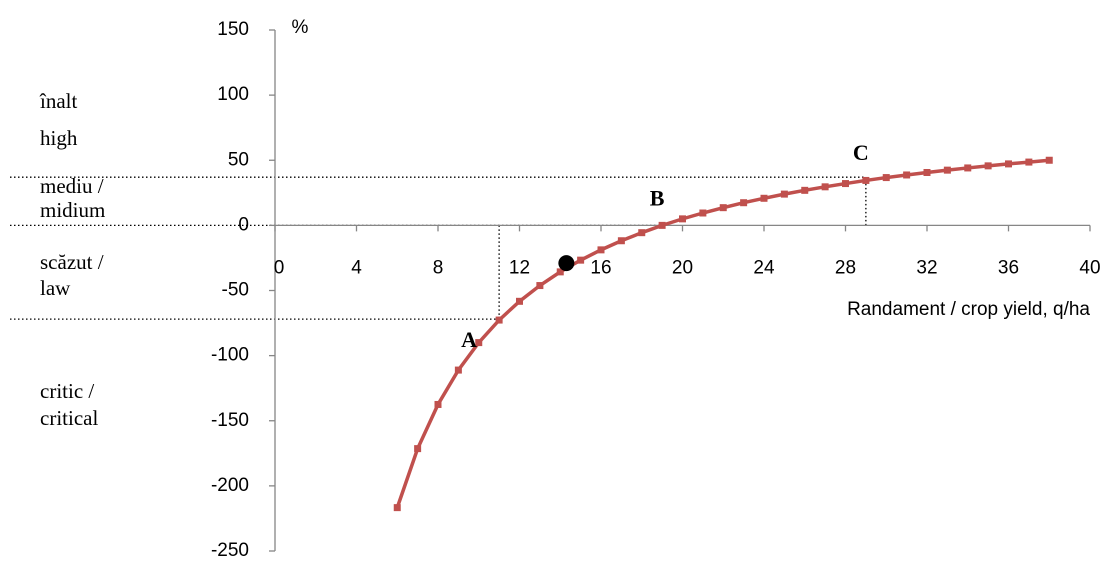 The width and height of the screenshot is (1109, 561). Describe the element at coordinates (1008, 267) in the screenshot. I see `x-tick-label: 36` at that location.